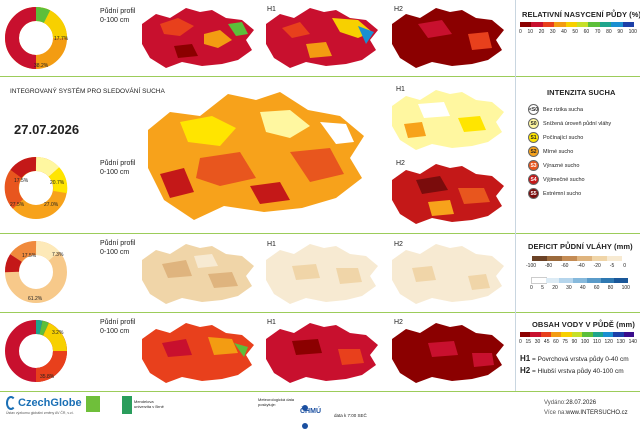  I want to click on intersucho-link: www.INTERSUCHO.cz, so click(597, 413).